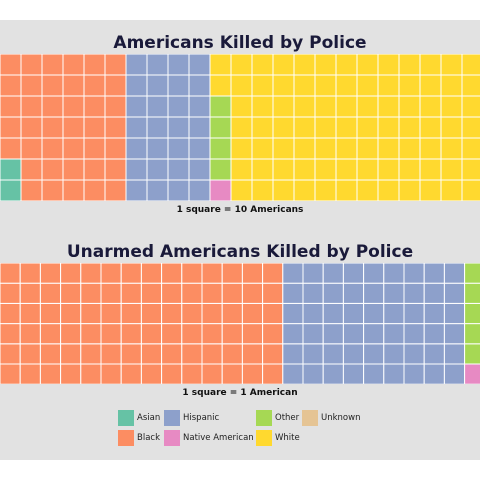  I want to click on chart-title-2: Unarmed Americans Killed by Police, so click(240, 252).